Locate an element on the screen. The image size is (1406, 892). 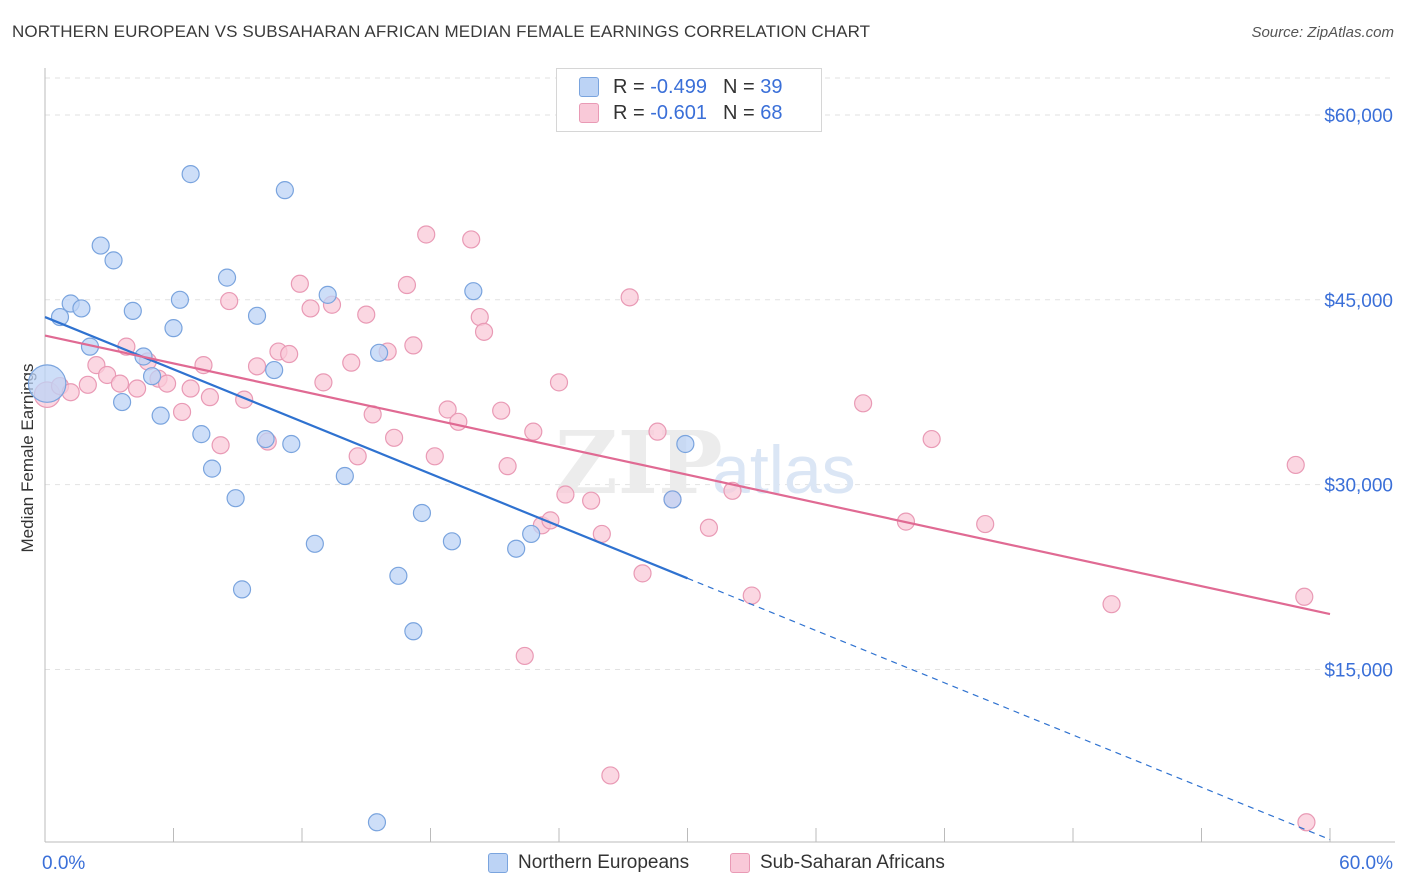
legend-n-value: 39 is located at coordinates (771, 86).